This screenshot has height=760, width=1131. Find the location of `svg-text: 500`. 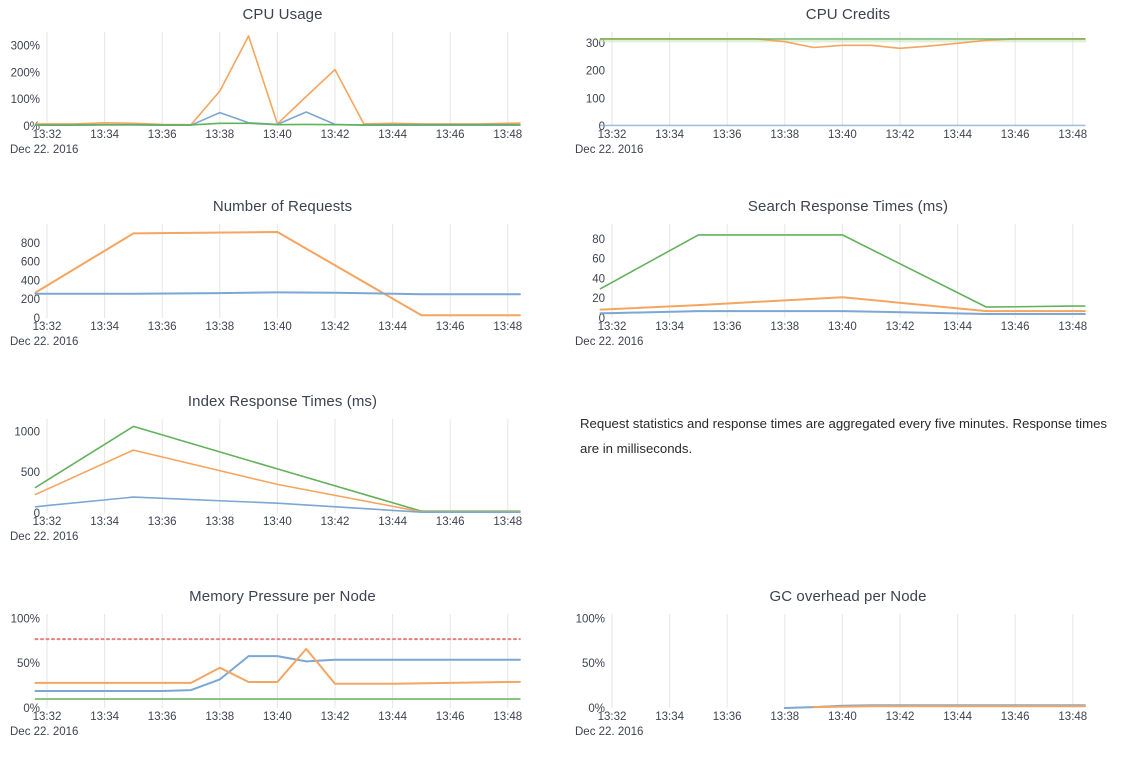

svg-text: 500 is located at coordinates (30, 473).